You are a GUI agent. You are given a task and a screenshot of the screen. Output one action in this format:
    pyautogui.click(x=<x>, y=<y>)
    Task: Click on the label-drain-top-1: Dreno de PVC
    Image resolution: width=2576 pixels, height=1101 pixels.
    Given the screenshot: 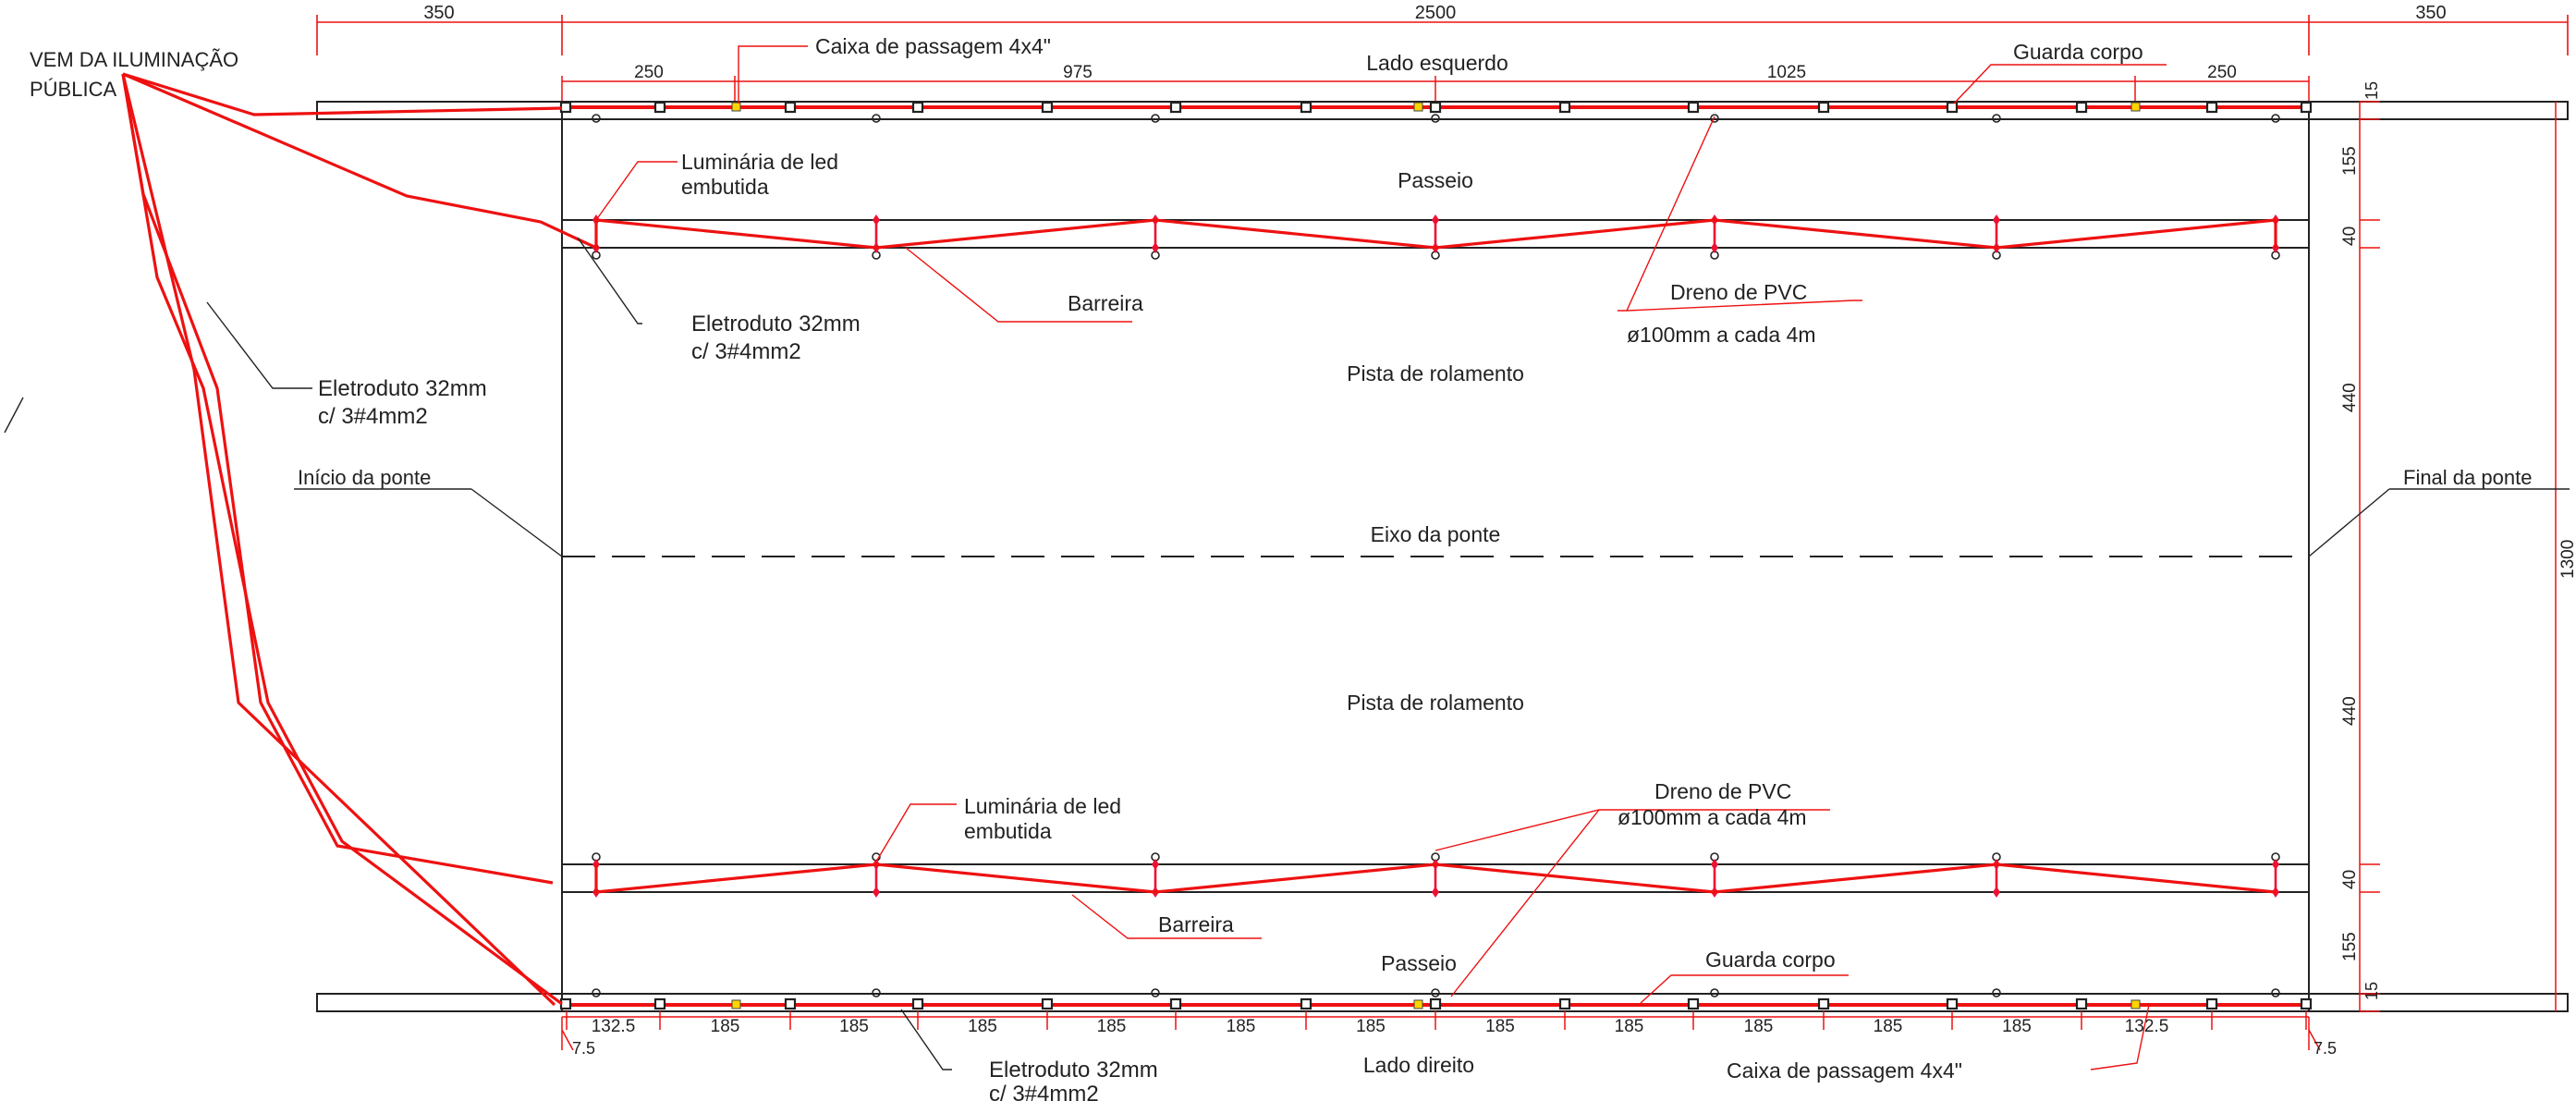 What is the action you would take?
    pyautogui.click(x=1738, y=292)
    